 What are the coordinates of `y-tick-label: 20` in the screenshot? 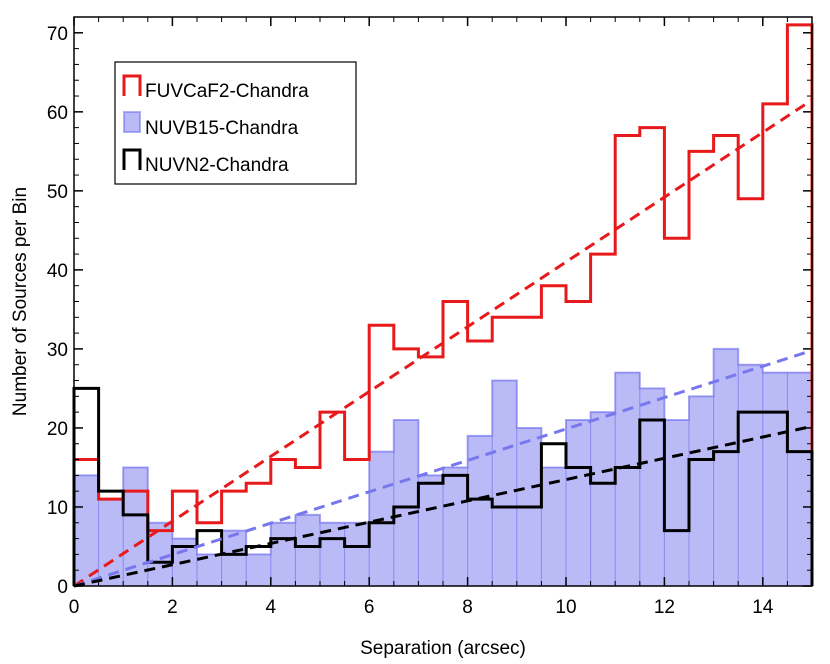 It's located at (57, 429).